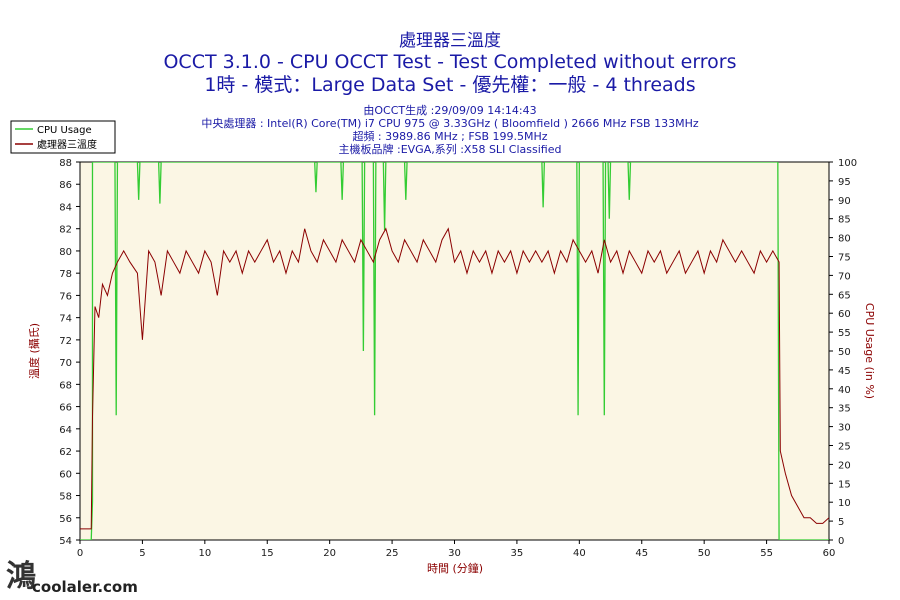 Image resolution: width=900 pixels, height=600 pixels. I want to click on y-right-tick-label: 100, so click(847, 163).